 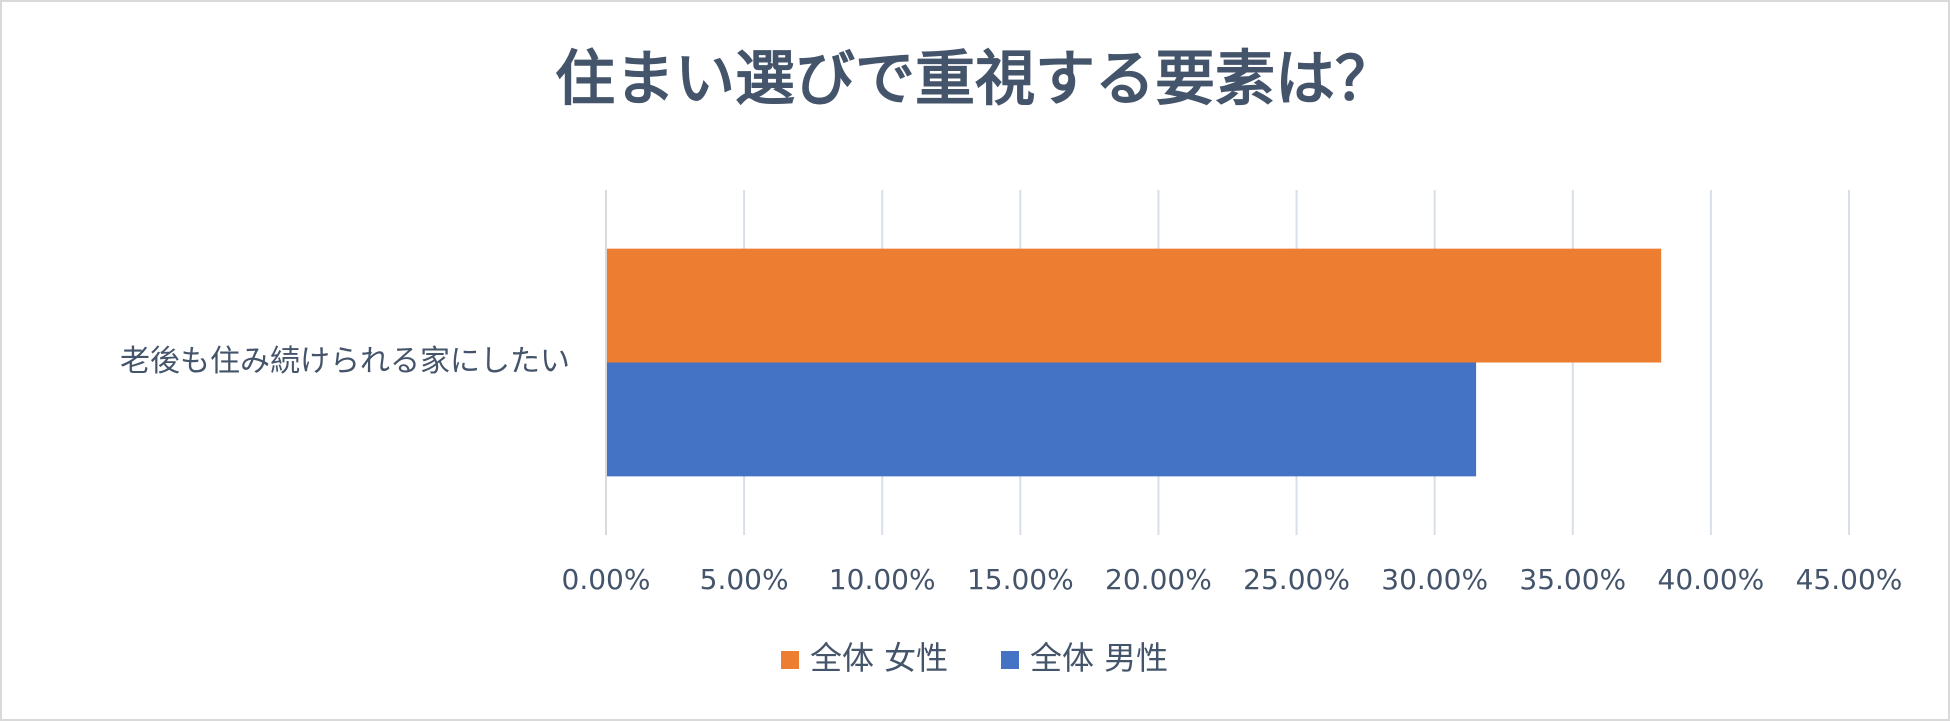 What do you see at coordinates (1099, 658) in the screenshot?
I see `legend-label: 全体 男性` at bounding box center [1099, 658].